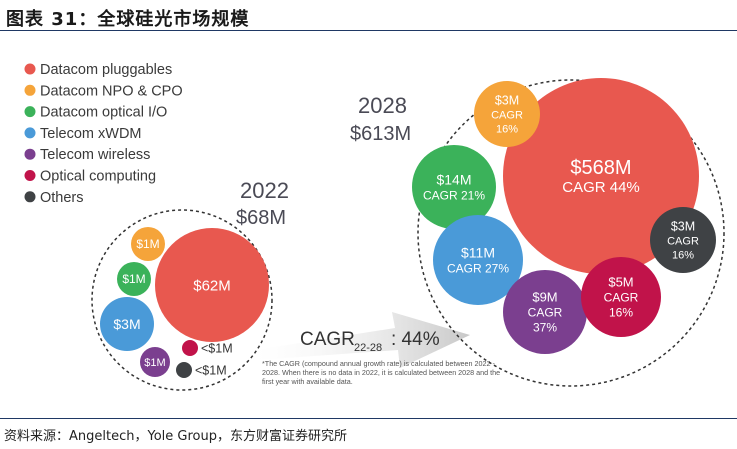 The width and height of the screenshot is (737, 449). What do you see at coordinates (264, 190) in the screenshot?
I see `group-year-label: 2022` at bounding box center [264, 190].